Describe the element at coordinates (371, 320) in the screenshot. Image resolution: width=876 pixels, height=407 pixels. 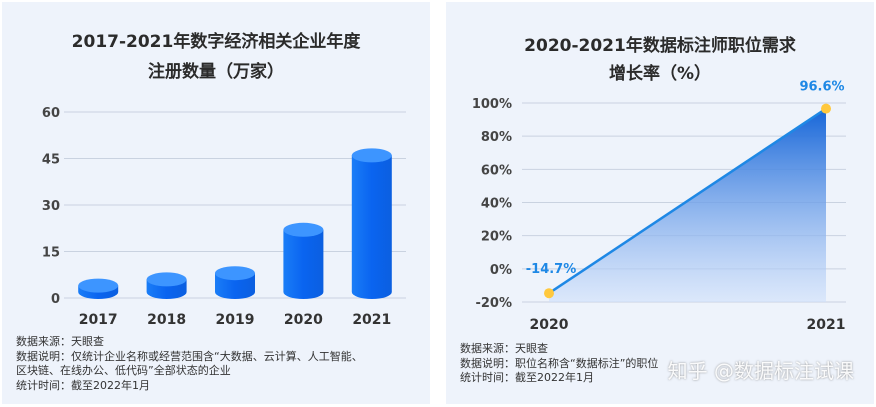
I see `bar-category-label: 2021` at that location.